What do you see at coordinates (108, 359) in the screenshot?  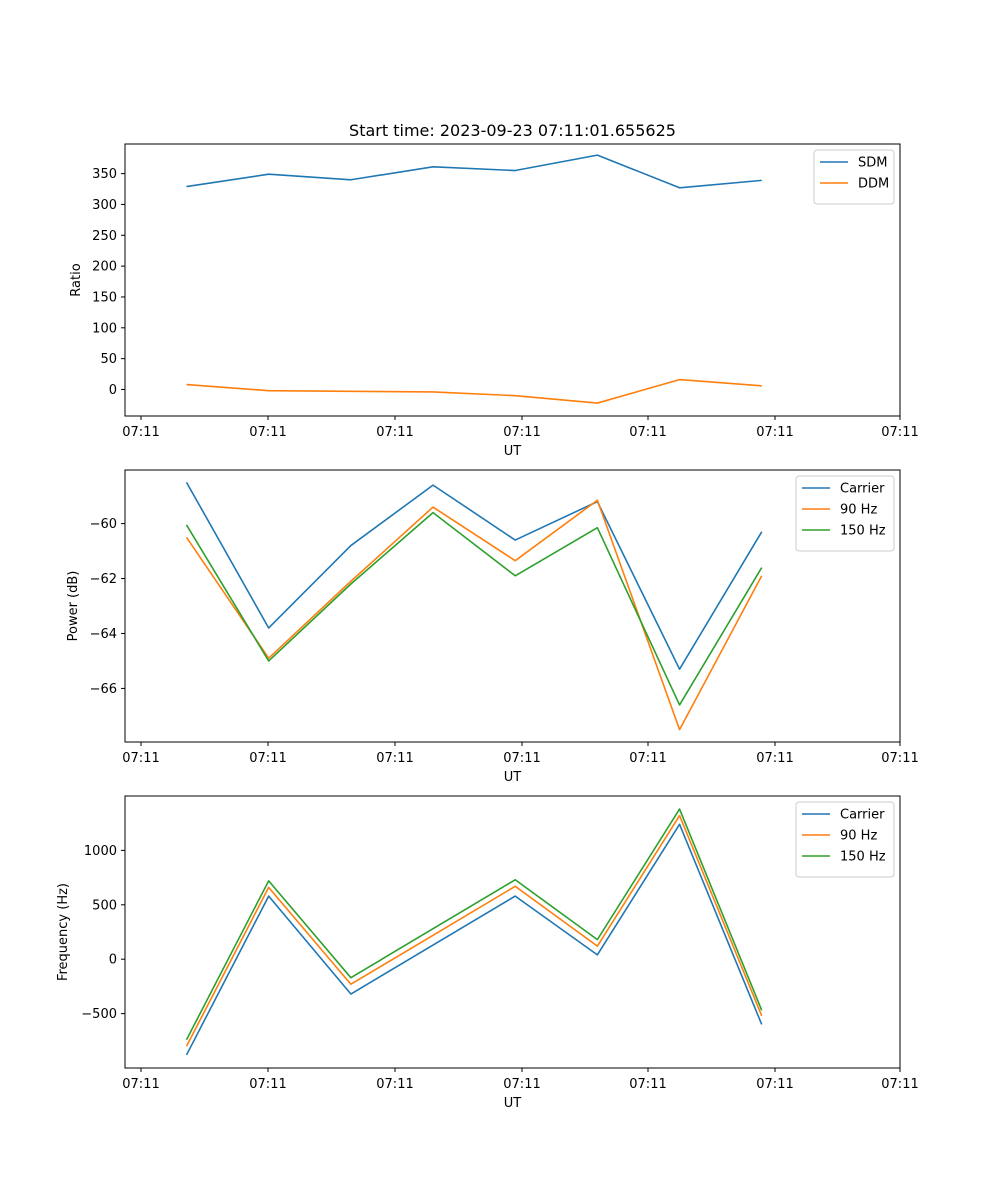 I see `y-tick-label: 50` at bounding box center [108, 359].